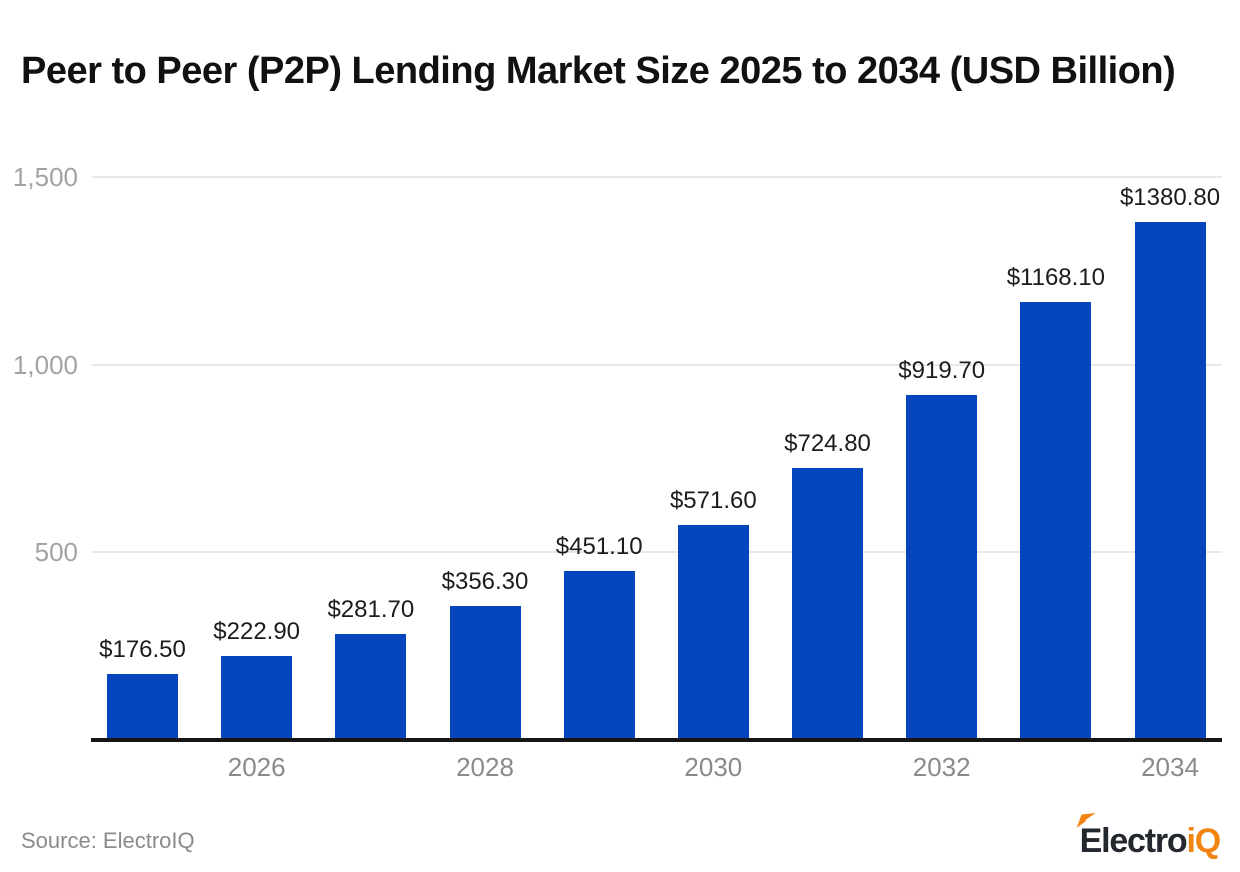 The height and width of the screenshot is (872, 1240). What do you see at coordinates (142, 649) in the screenshot?
I see `bar-value-label-2025: $176.50` at bounding box center [142, 649].